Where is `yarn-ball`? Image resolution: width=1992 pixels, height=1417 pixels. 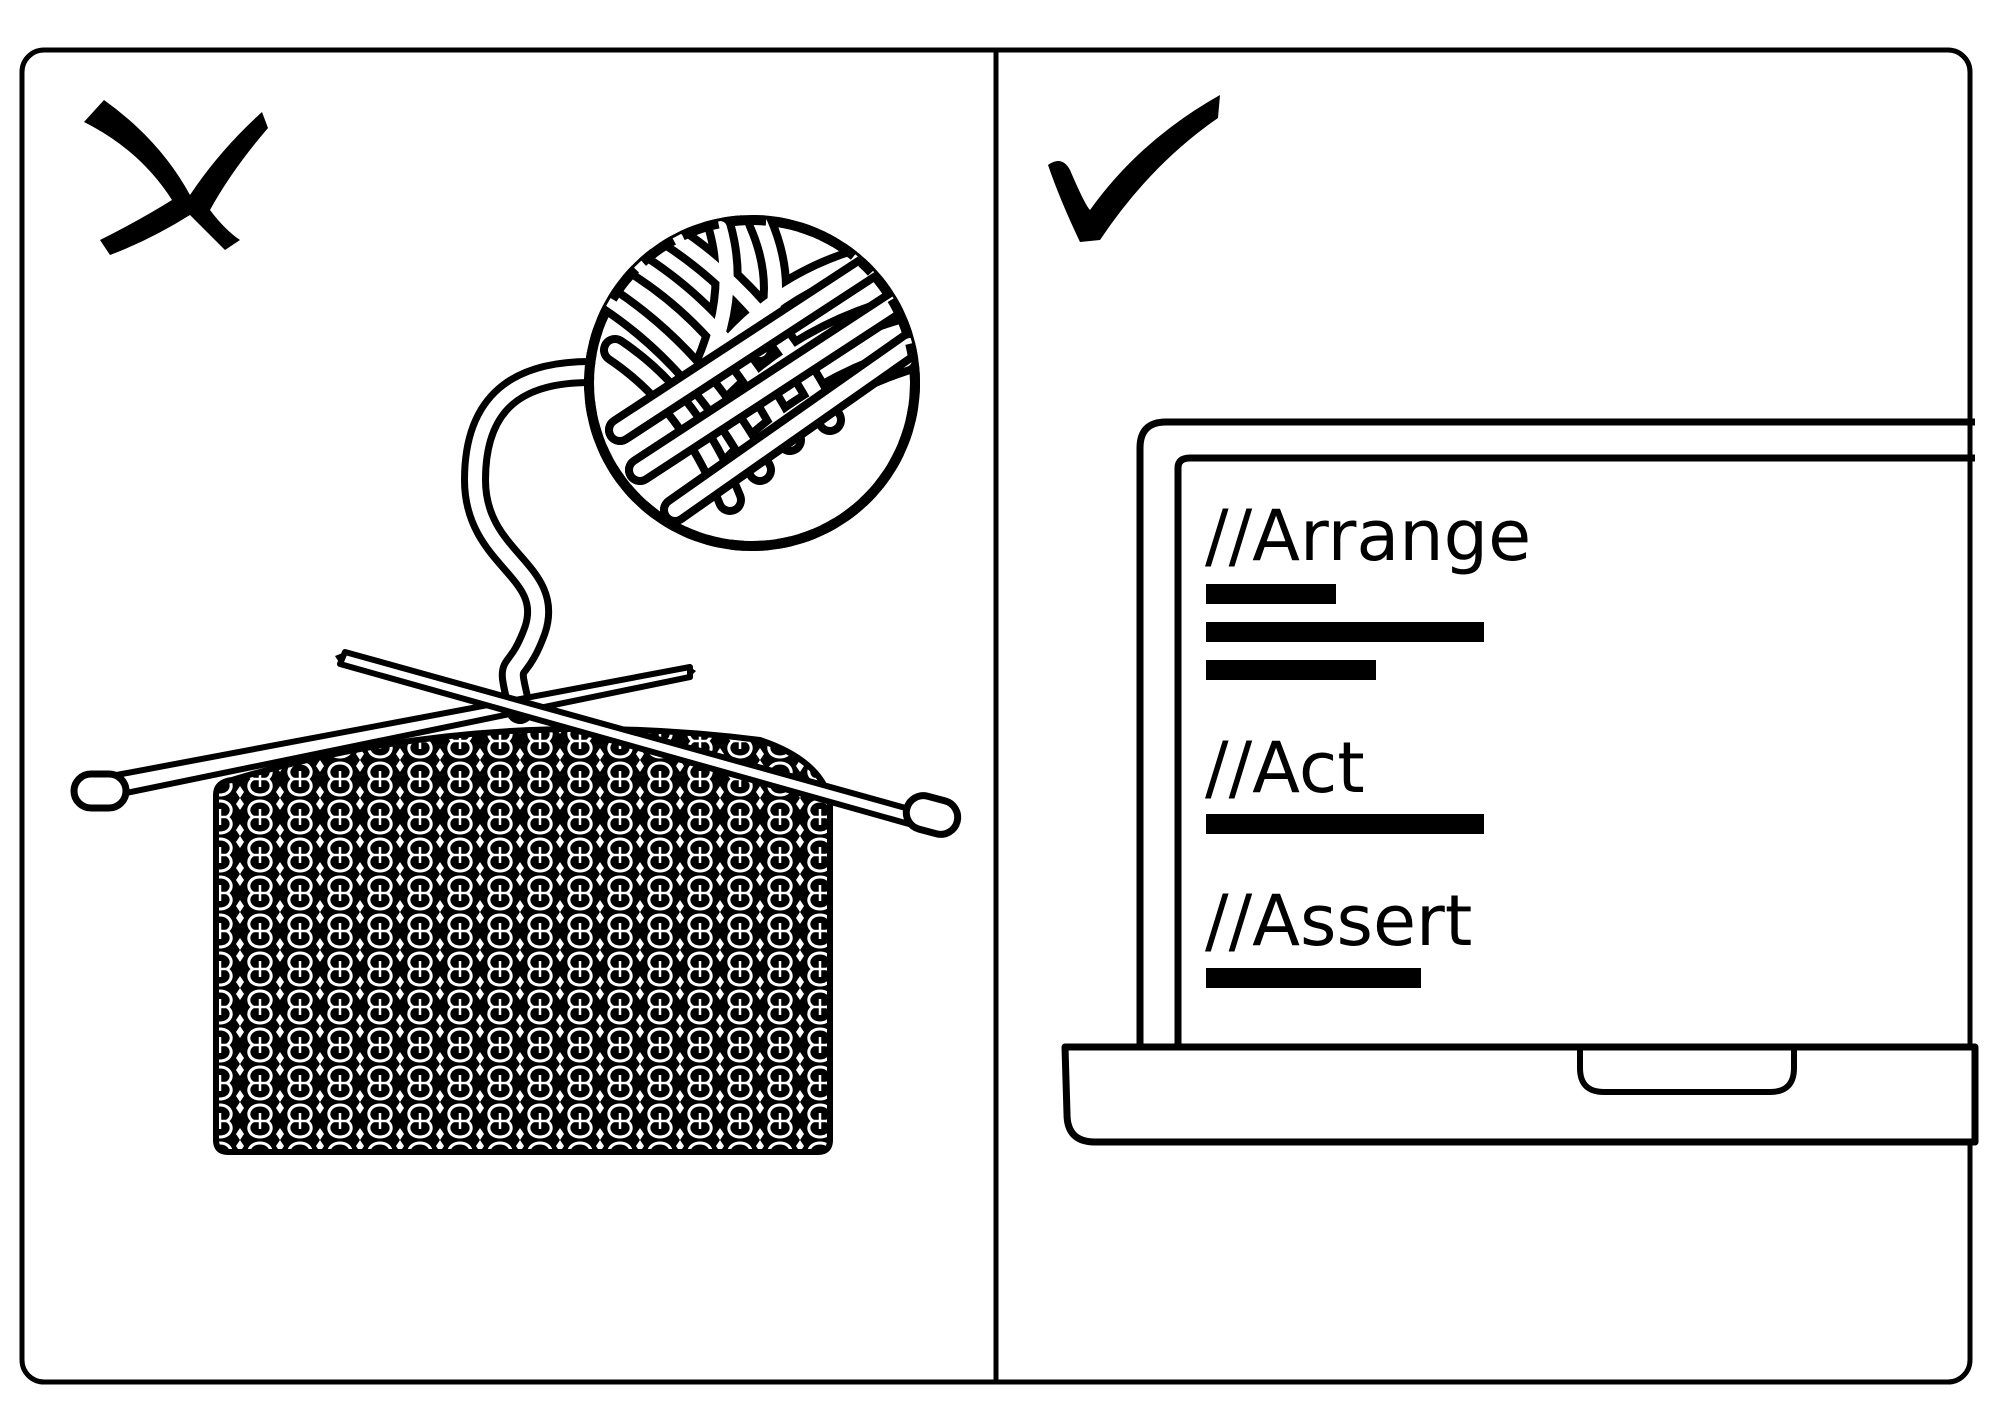
yarn-ball is located at coordinates (752, 383).